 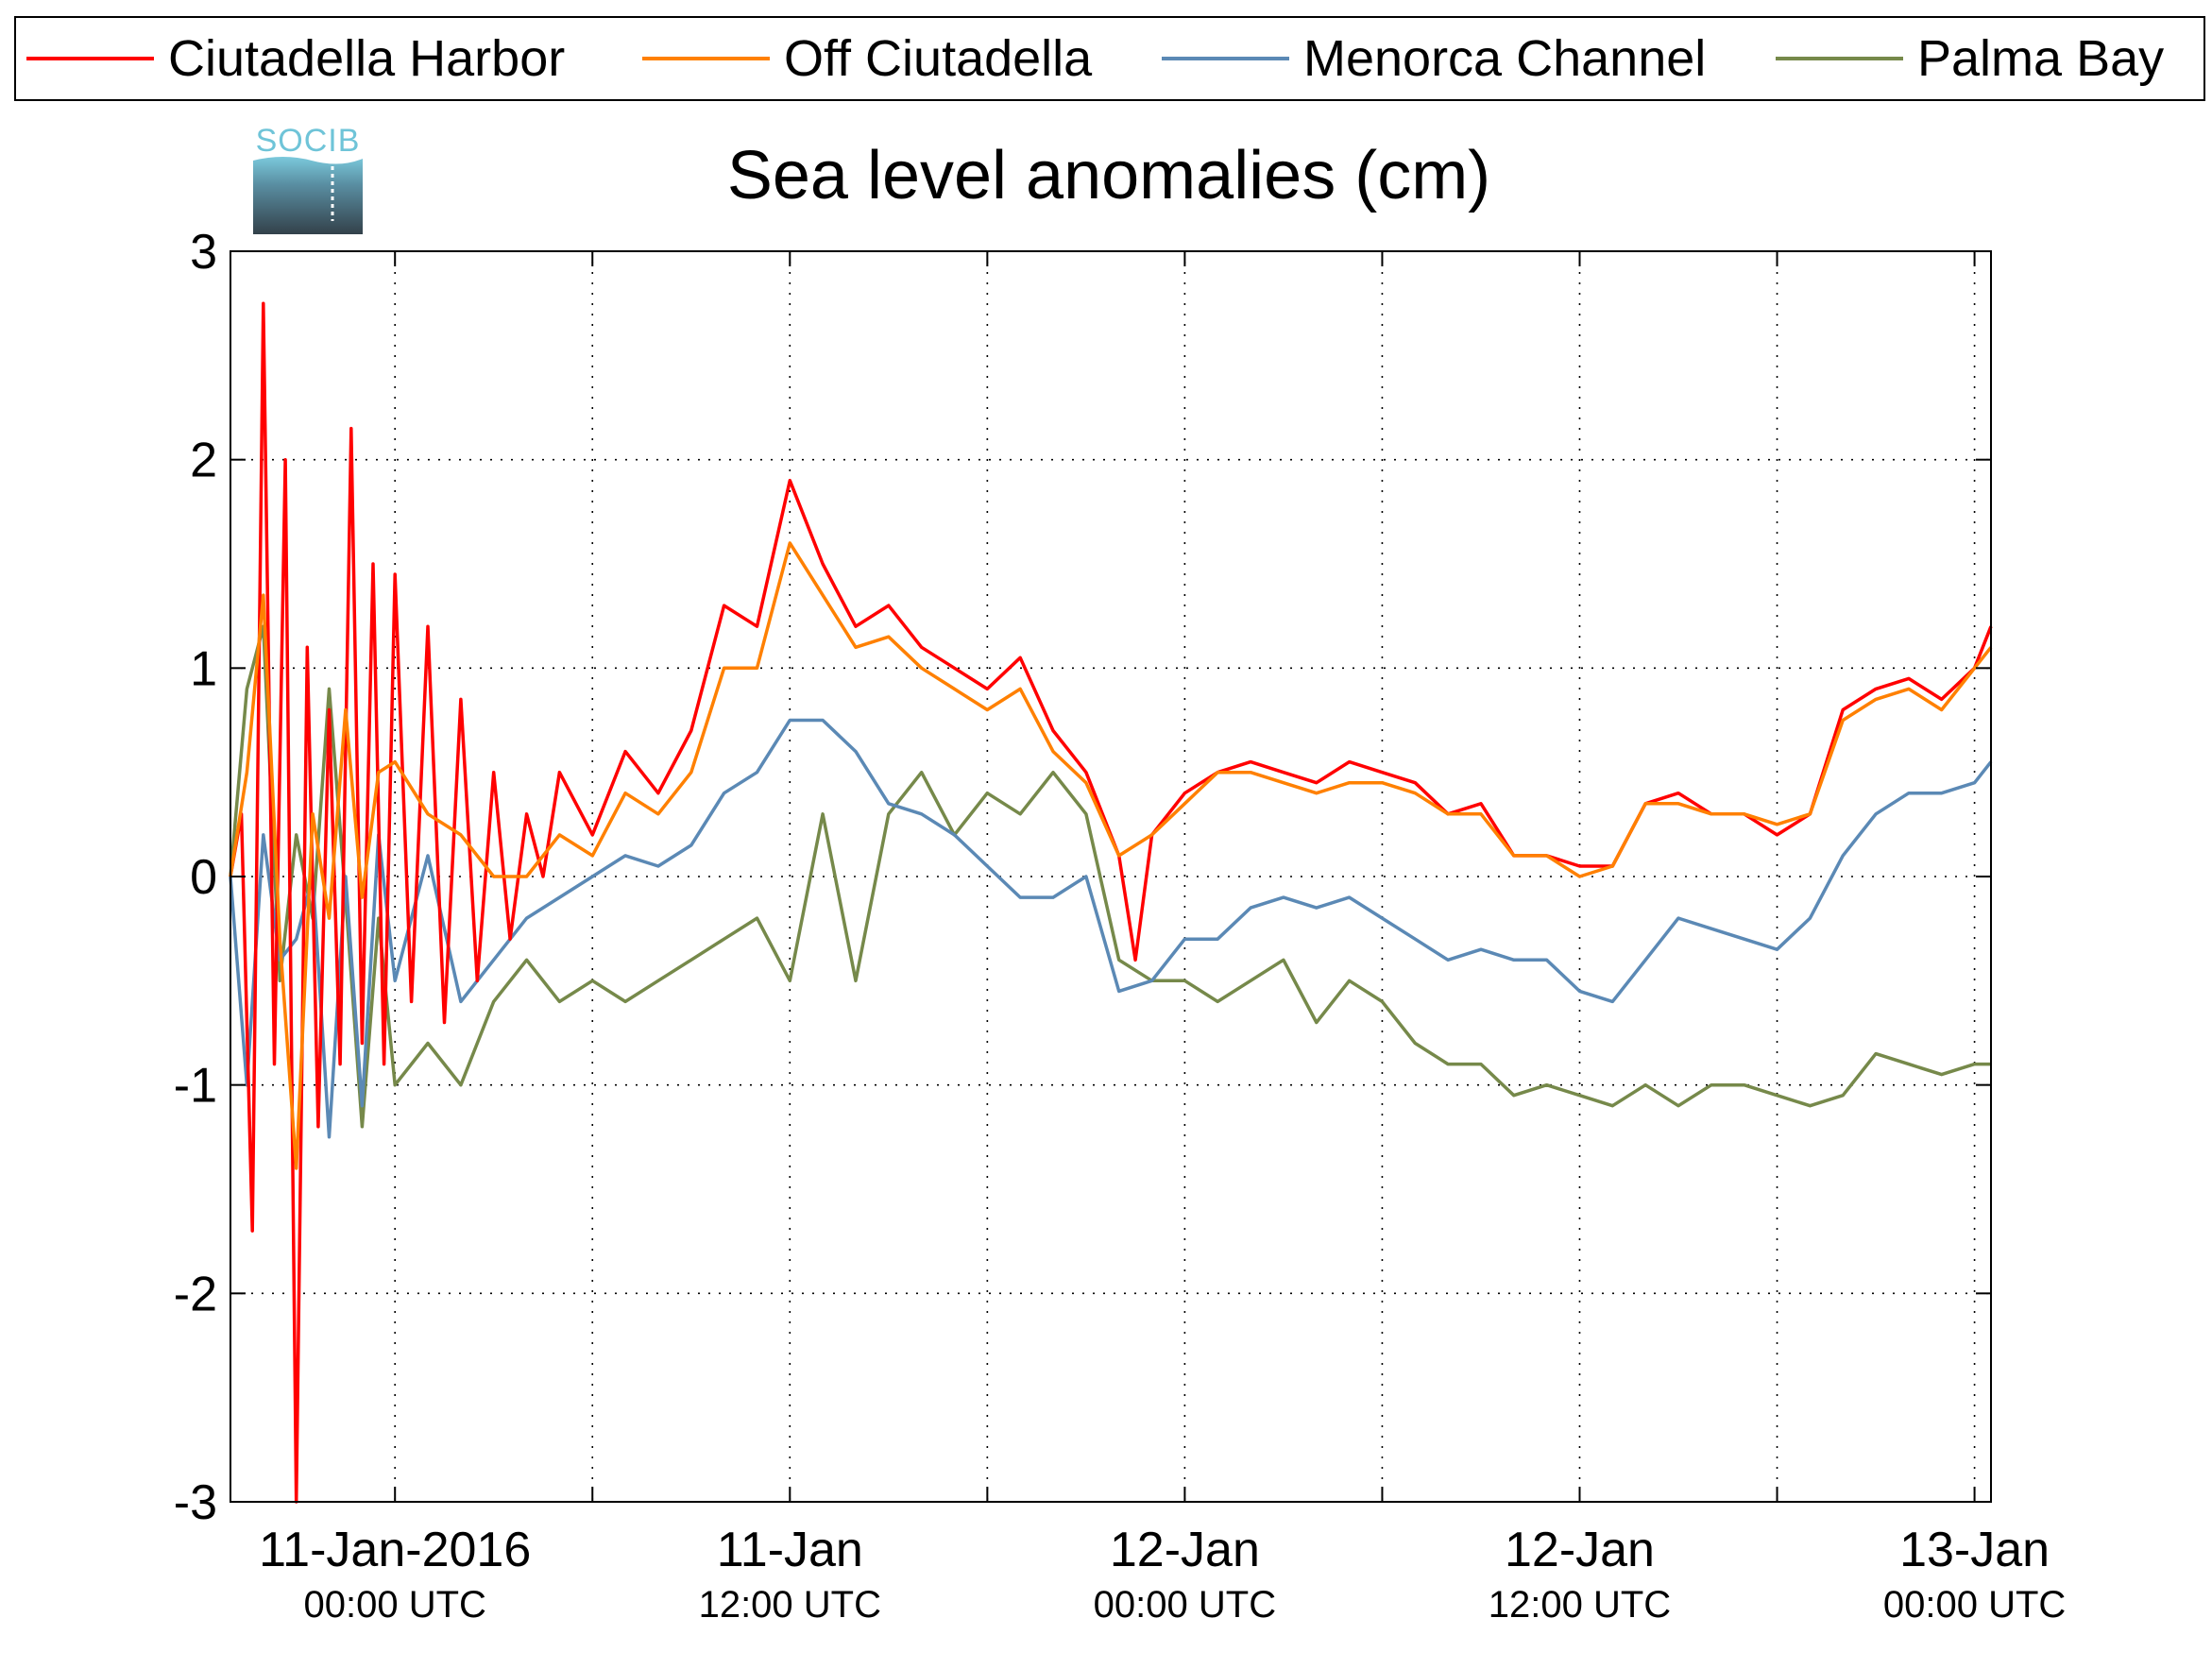 I want to click on y-tick-label: 1, so click(x=203, y=669).